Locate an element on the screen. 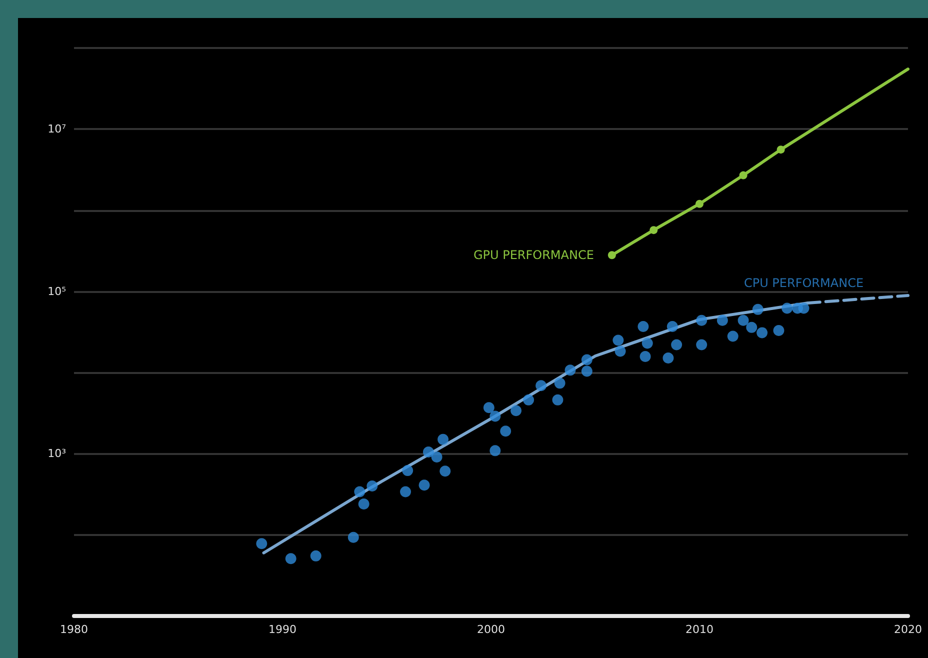 This screenshot has width=928, height=658. x-tick-label: 2010 is located at coordinates (700, 629).